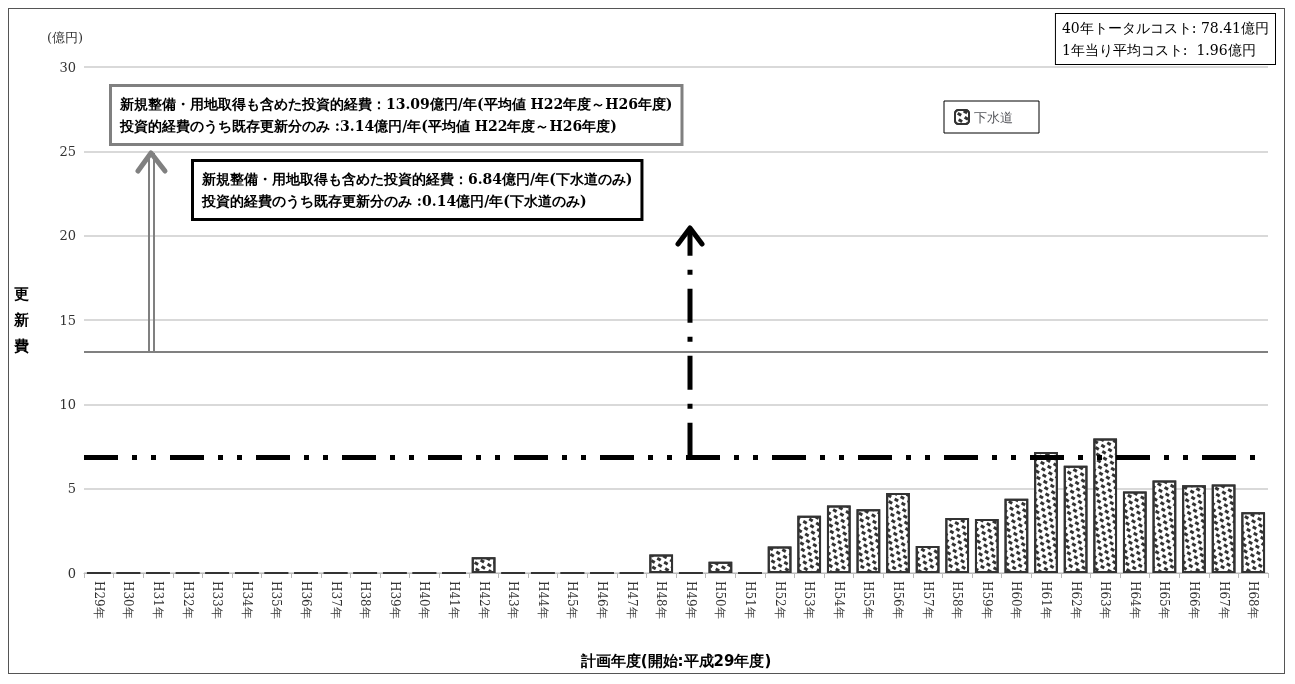 Image resolution: width=1295 pixels, height=684 pixels. I want to click on x-tick-label: H32年, so click(187, 600).